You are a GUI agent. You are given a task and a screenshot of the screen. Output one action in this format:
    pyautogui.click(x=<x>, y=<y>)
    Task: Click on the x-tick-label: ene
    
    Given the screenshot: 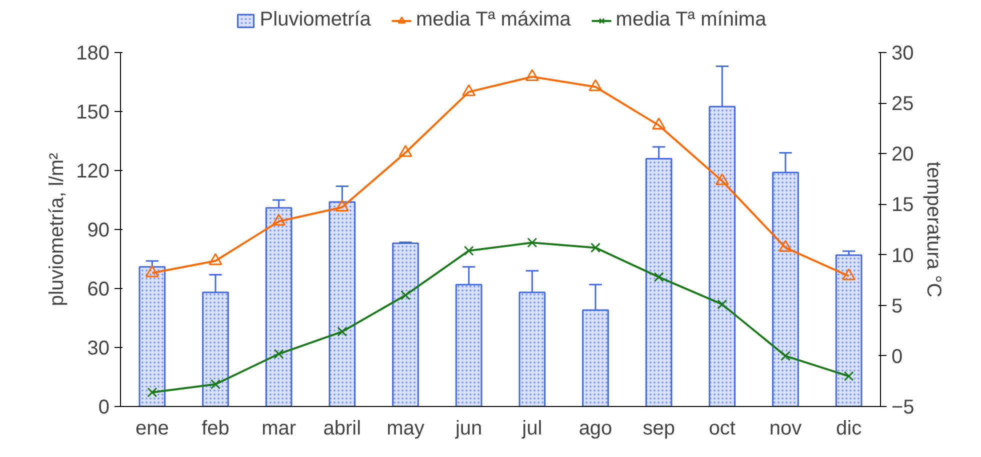 What is the action you would take?
    pyautogui.click(x=152, y=429)
    